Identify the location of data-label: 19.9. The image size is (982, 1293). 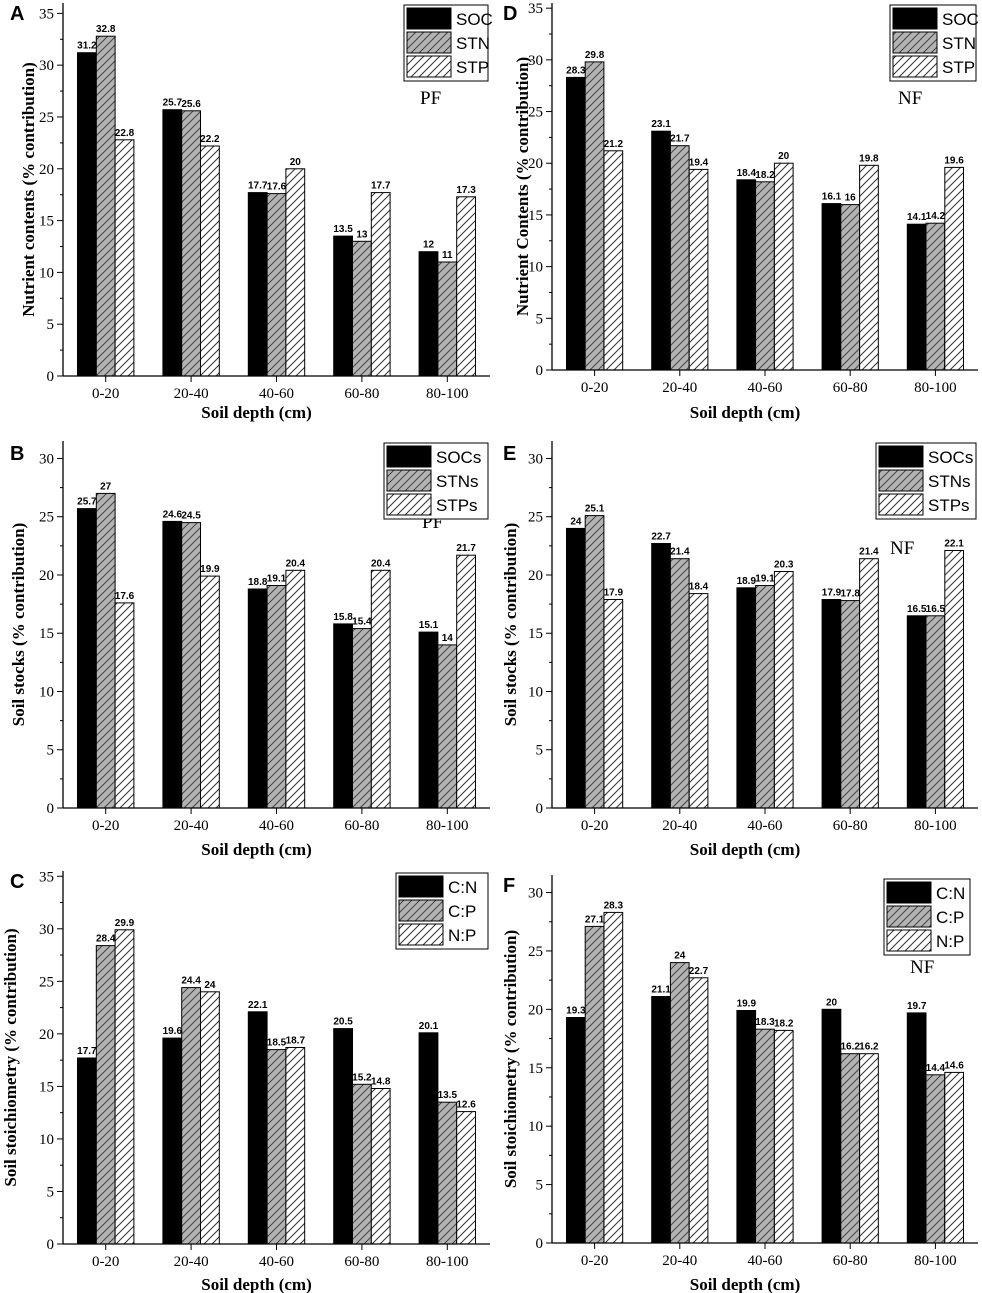
(210, 569).